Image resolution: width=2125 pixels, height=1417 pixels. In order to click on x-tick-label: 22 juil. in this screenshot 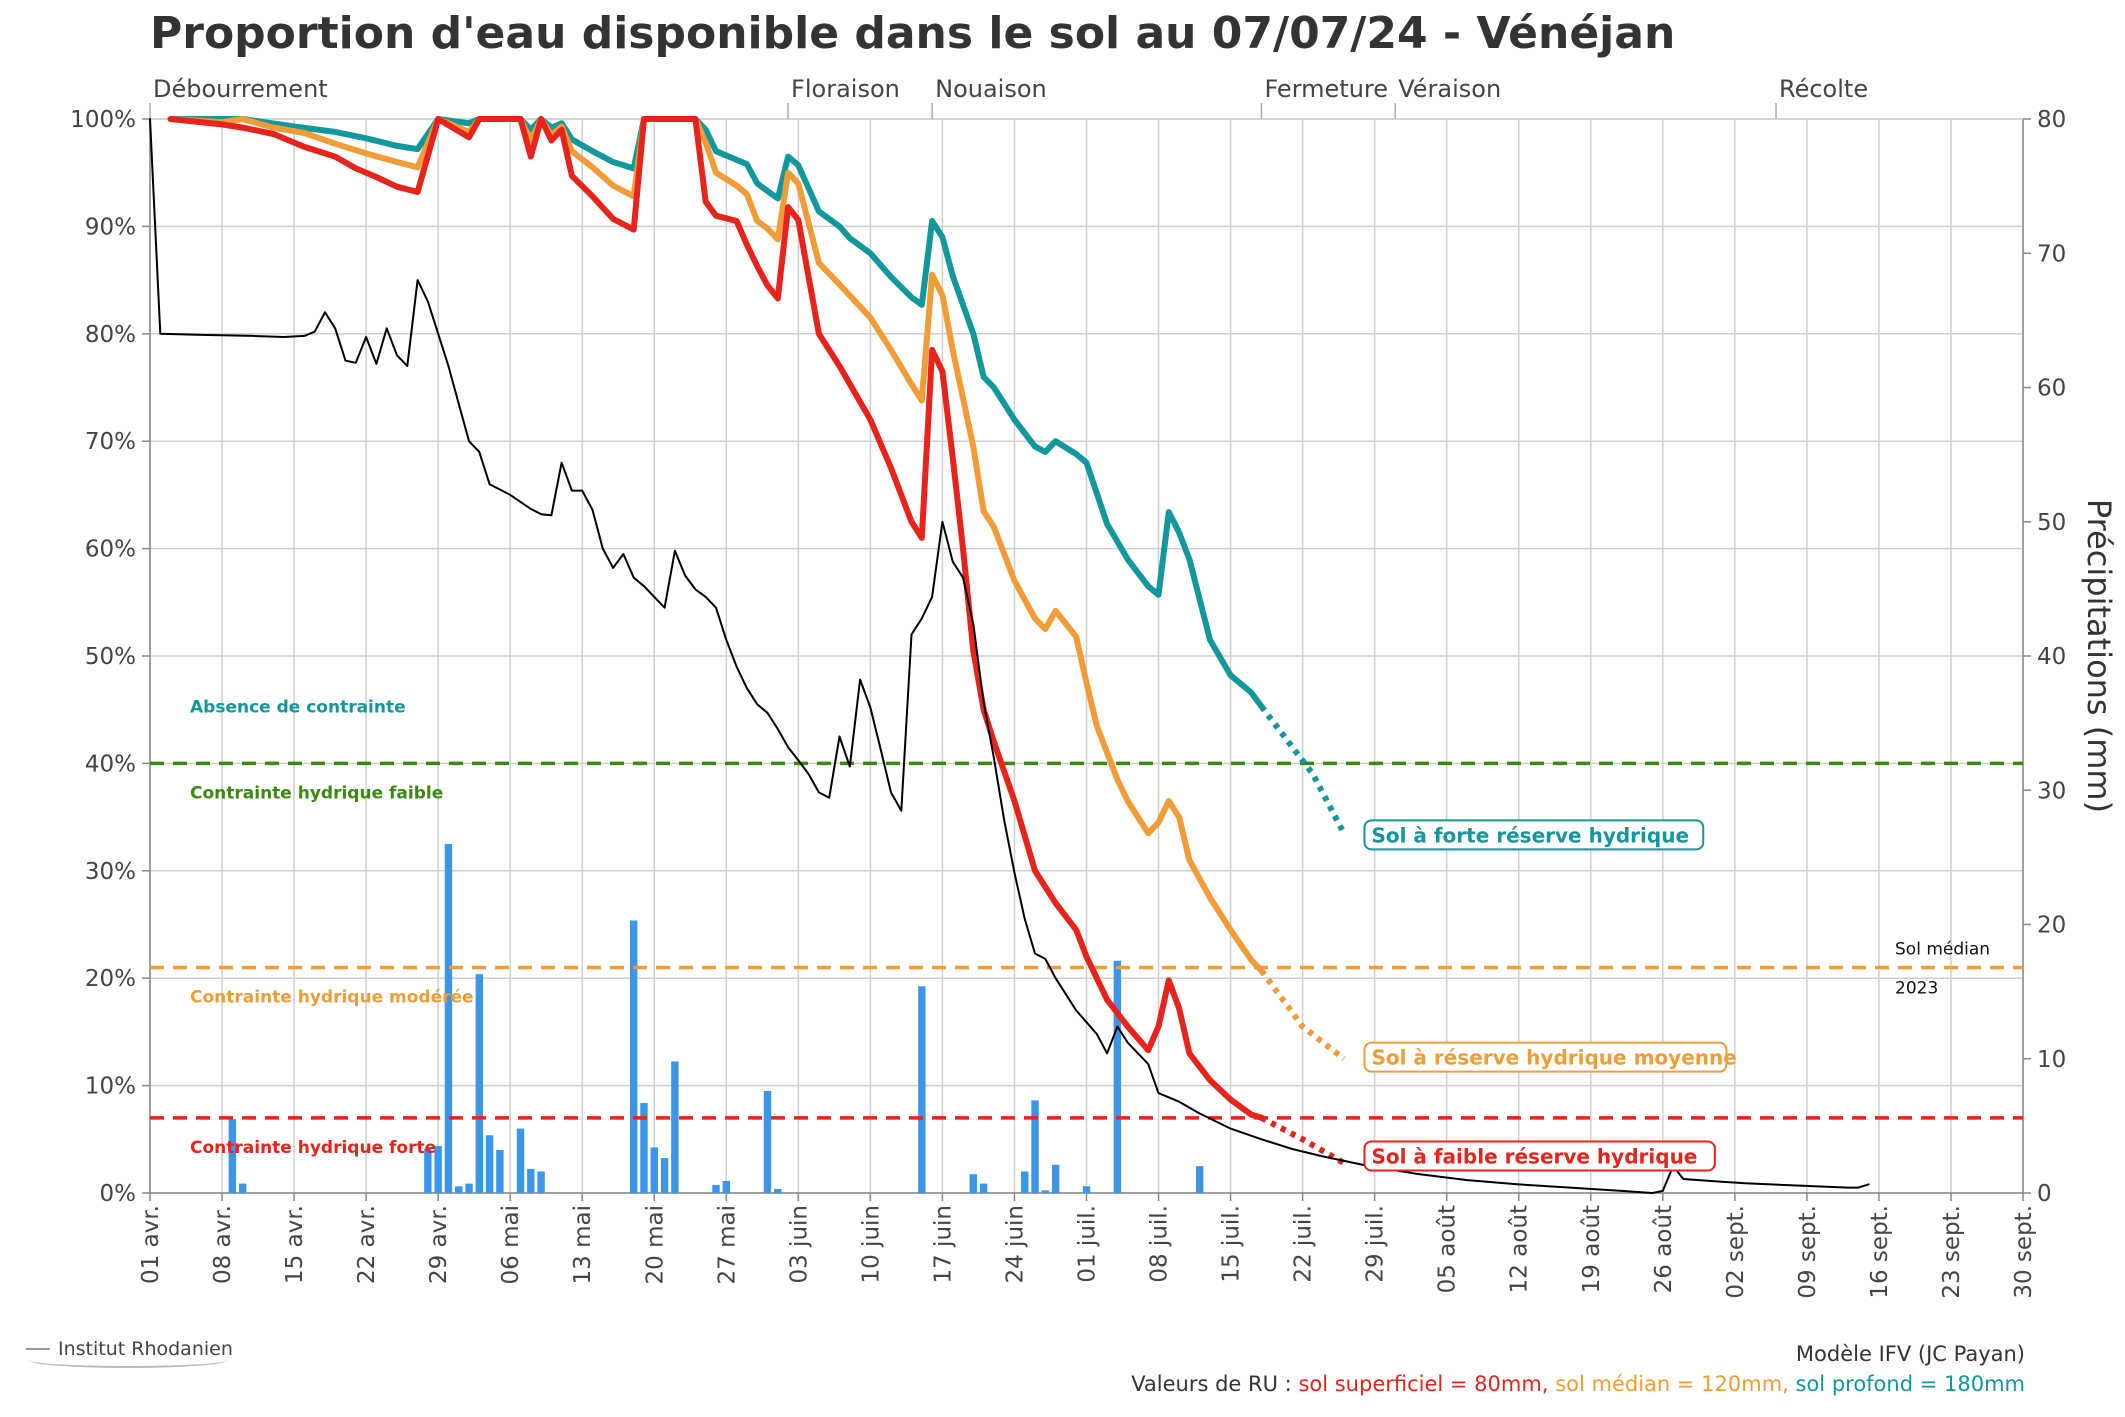, I will do `click(1304, 1244)`.